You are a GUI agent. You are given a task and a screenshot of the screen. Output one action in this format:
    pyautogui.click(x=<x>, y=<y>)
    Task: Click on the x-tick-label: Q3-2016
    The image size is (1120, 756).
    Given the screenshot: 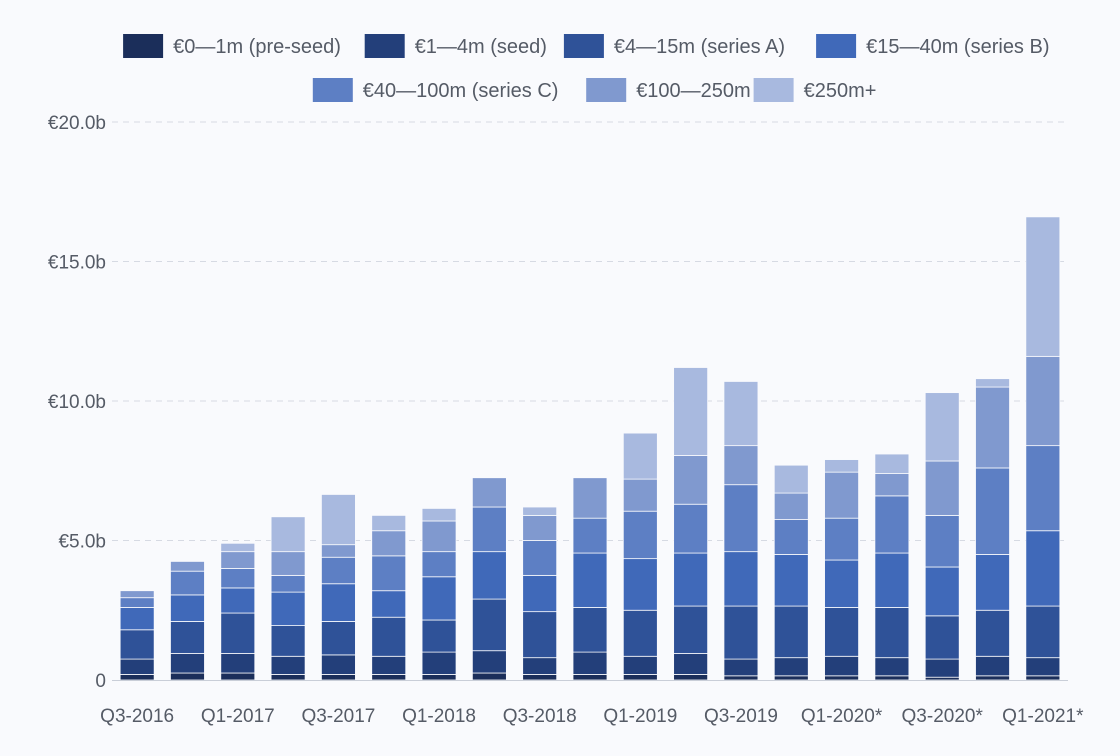 What is the action you would take?
    pyautogui.click(x=137, y=716)
    